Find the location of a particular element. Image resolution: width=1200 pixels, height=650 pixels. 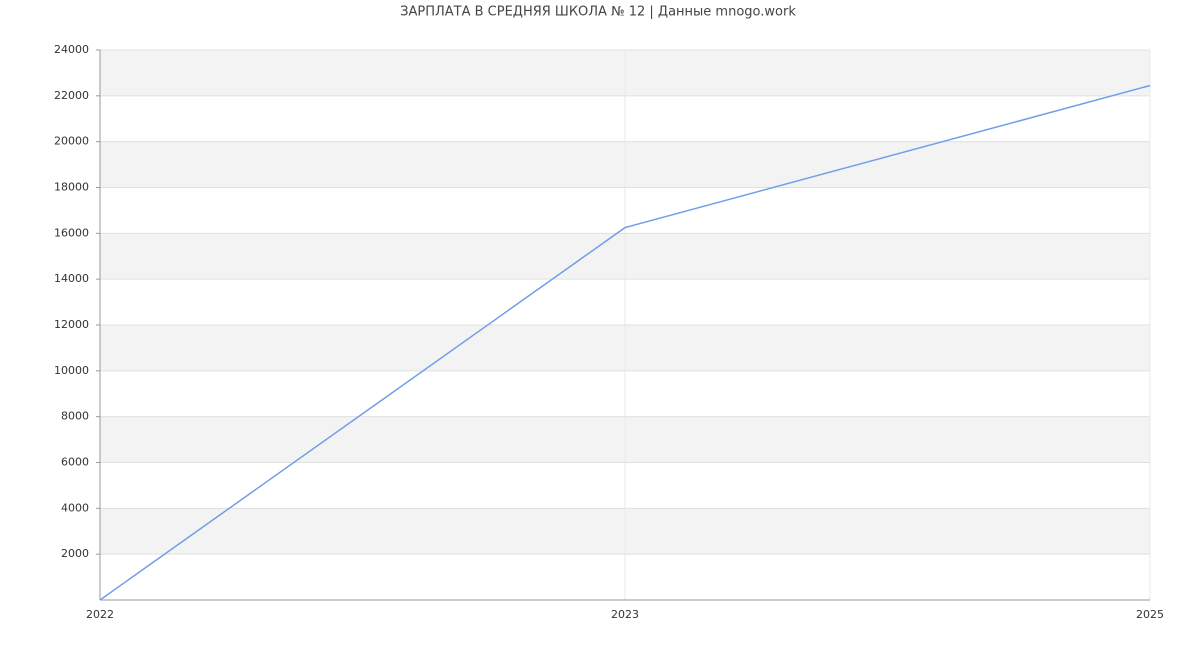

y-tick-label: 16000 is located at coordinates (71, 232).